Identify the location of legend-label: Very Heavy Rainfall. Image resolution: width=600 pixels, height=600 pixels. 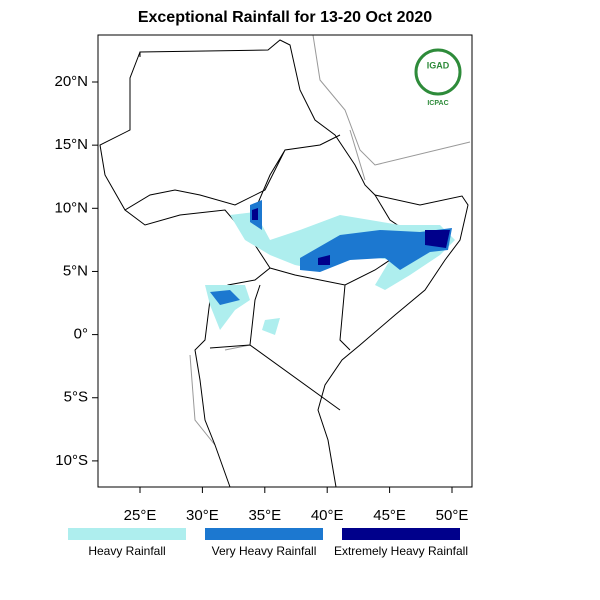
(264, 551).